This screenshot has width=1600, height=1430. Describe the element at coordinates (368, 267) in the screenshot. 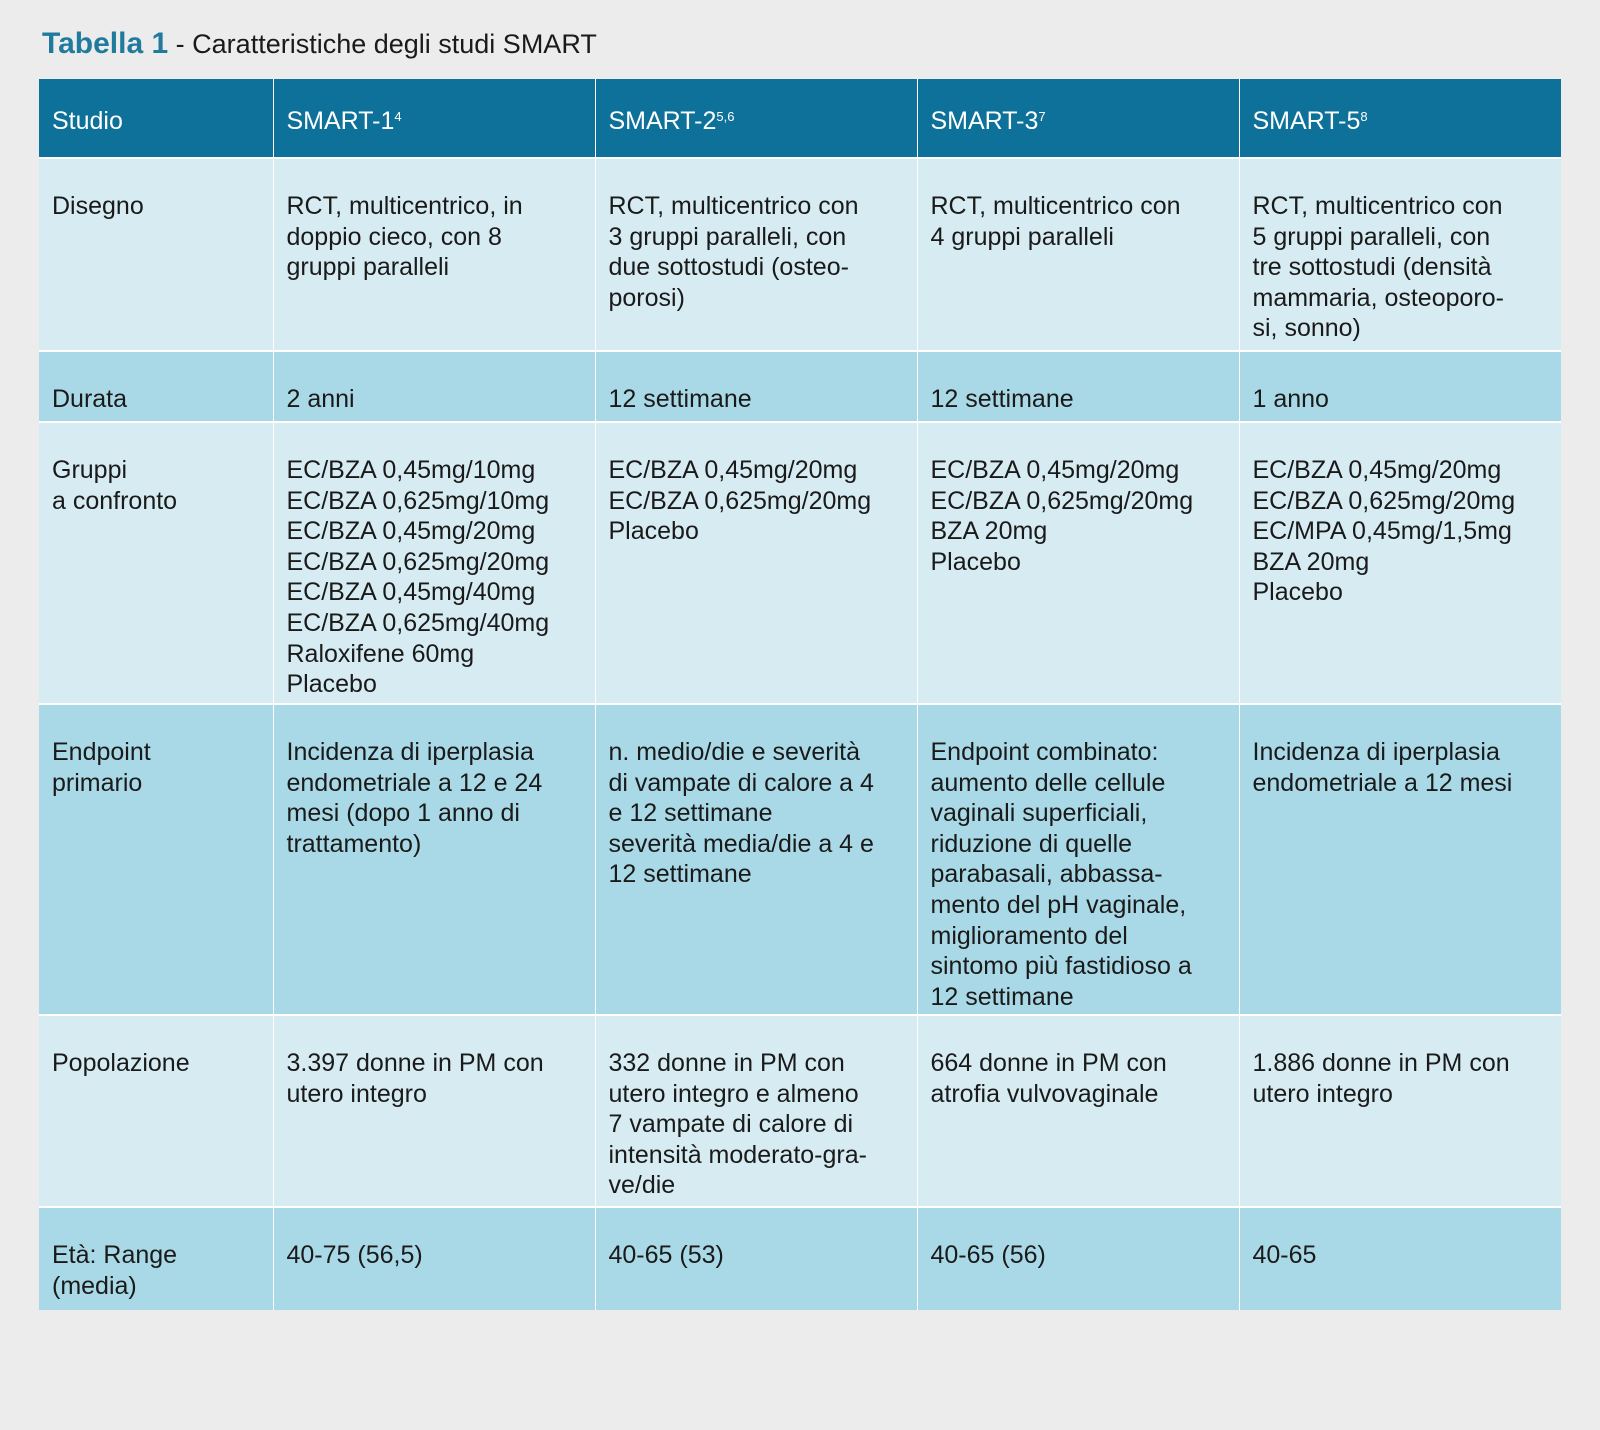

I see `cell-text-line: gruppi paralleli` at that location.